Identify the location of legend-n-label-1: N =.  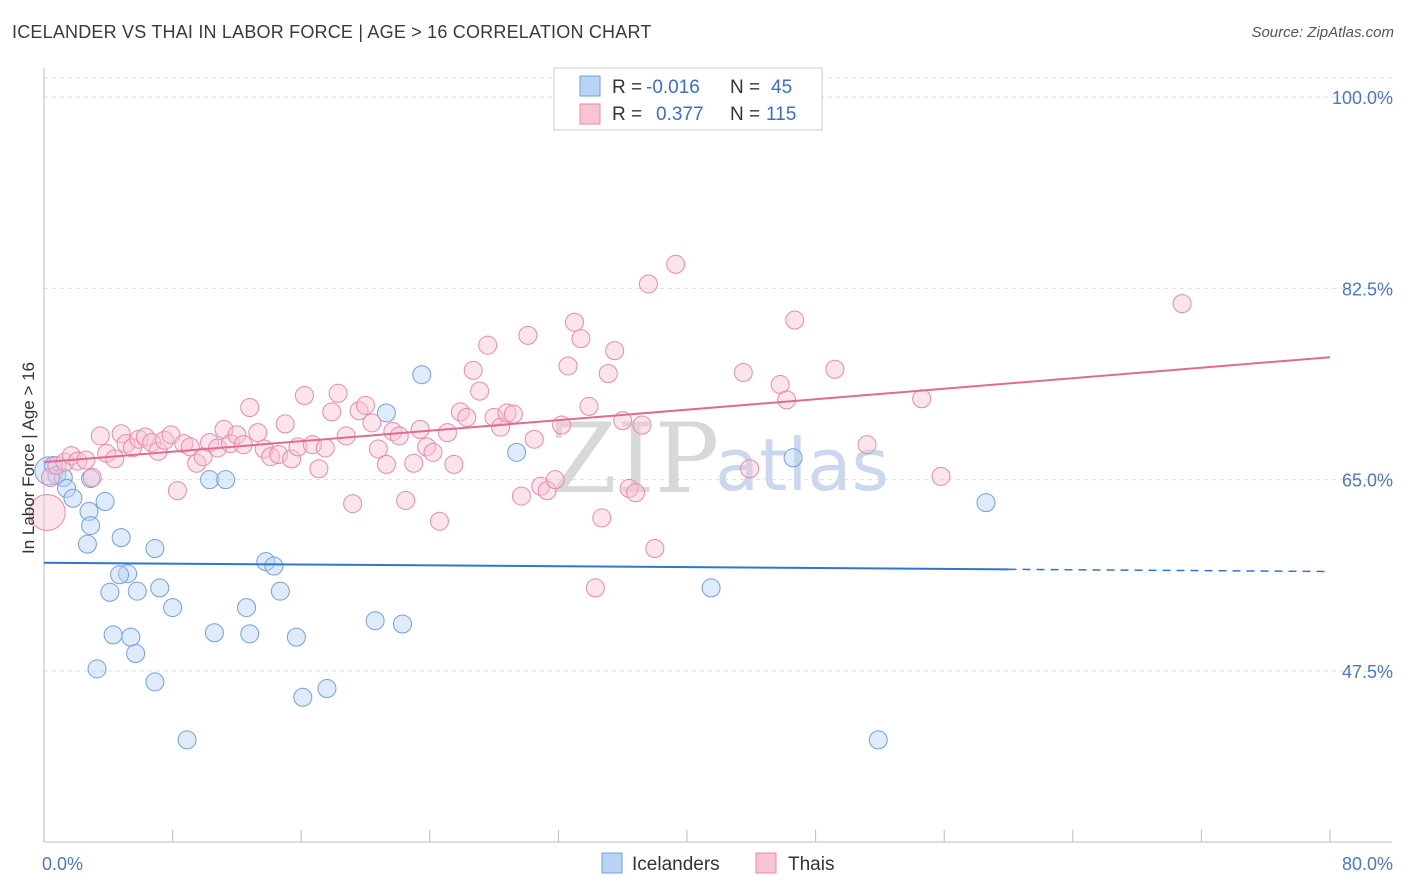
(745, 87).